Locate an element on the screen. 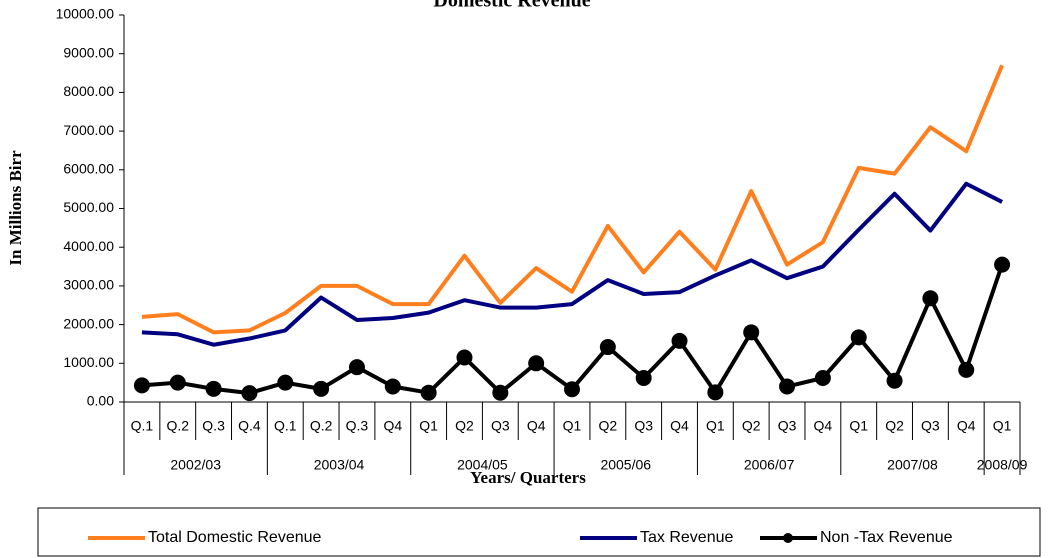 The height and width of the screenshot is (558, 1050). y-tick-label: 5000.00 is located at coordinates (88, 207).